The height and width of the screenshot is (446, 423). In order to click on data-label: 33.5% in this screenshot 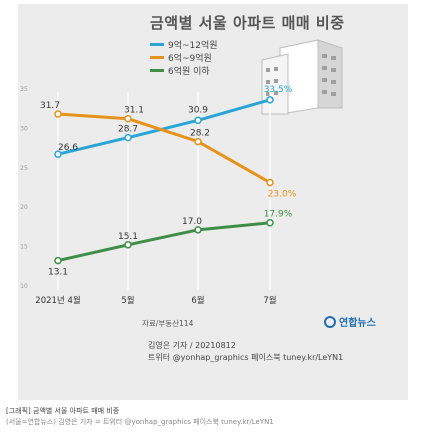, I will do `click(278, 90)`.